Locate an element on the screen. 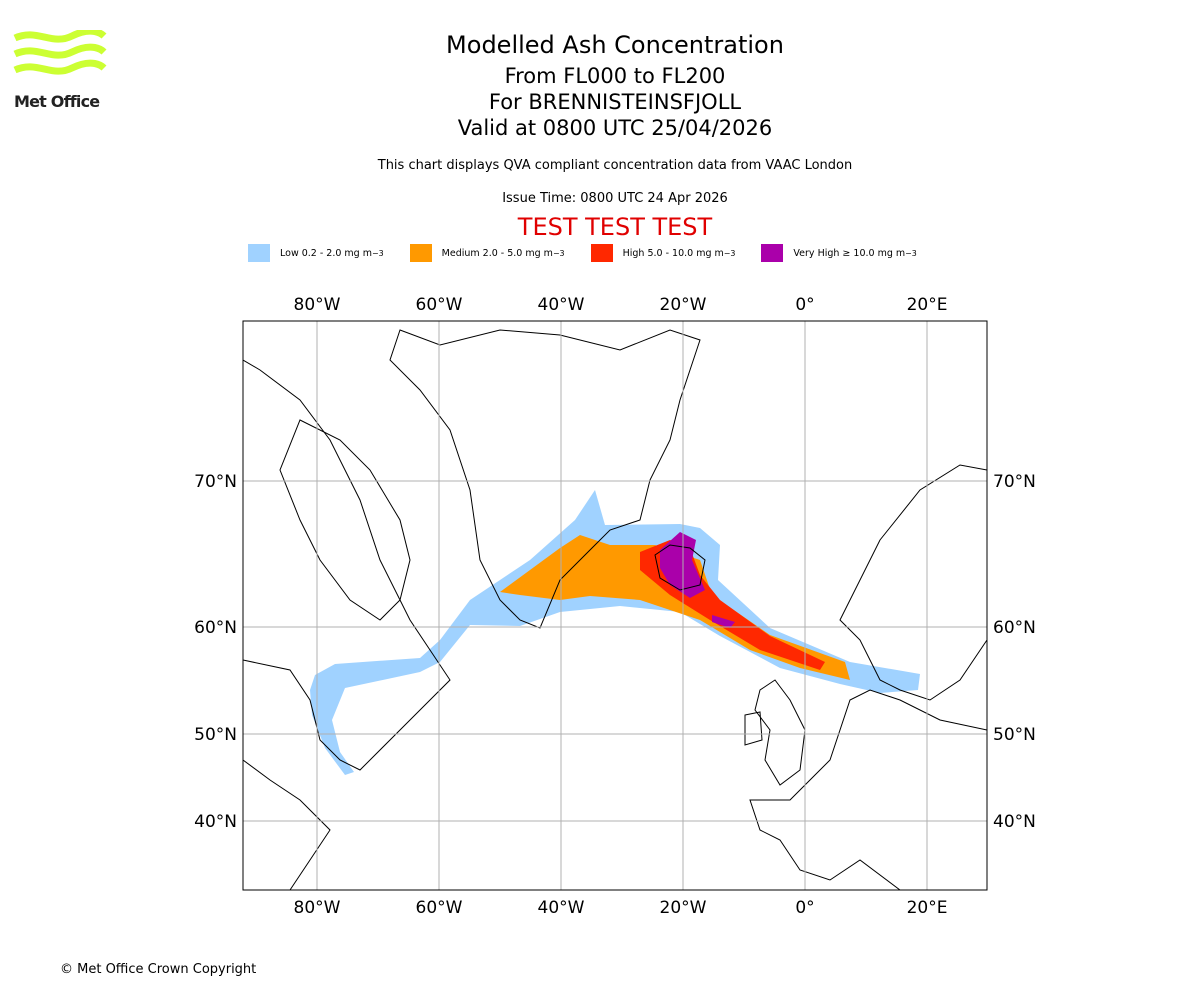 Image resolution: width=1200 pixels, height=1000 pixels. lat-tick-right: 70°N is located at coordinates (1014, 482).